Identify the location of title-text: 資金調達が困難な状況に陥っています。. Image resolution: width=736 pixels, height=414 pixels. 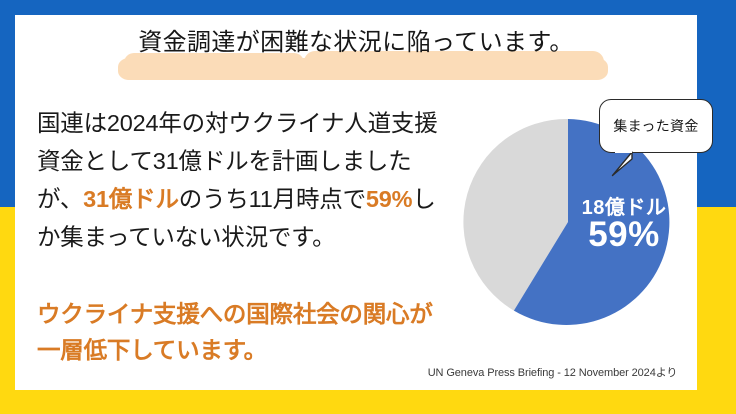
(356, 42).